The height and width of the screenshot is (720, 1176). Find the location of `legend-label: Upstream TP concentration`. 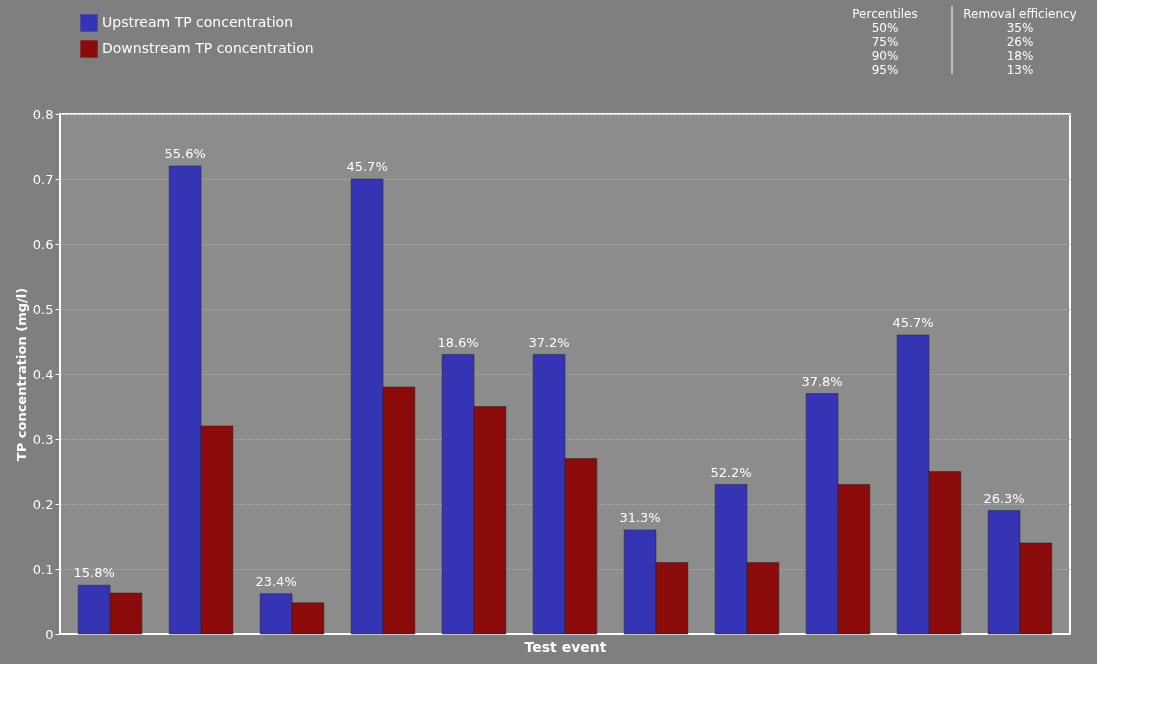

legend-label: Upstream TP concentration is located at coordinates (198, 22).